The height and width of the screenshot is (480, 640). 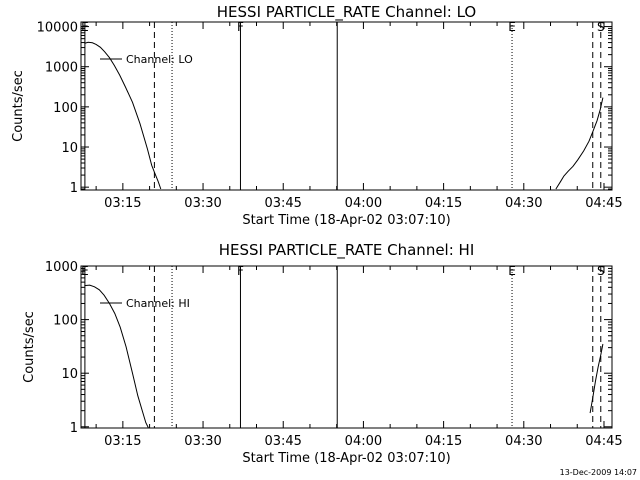 I want to click on legend-label: Channel: LO, so click(x=159, y=59).